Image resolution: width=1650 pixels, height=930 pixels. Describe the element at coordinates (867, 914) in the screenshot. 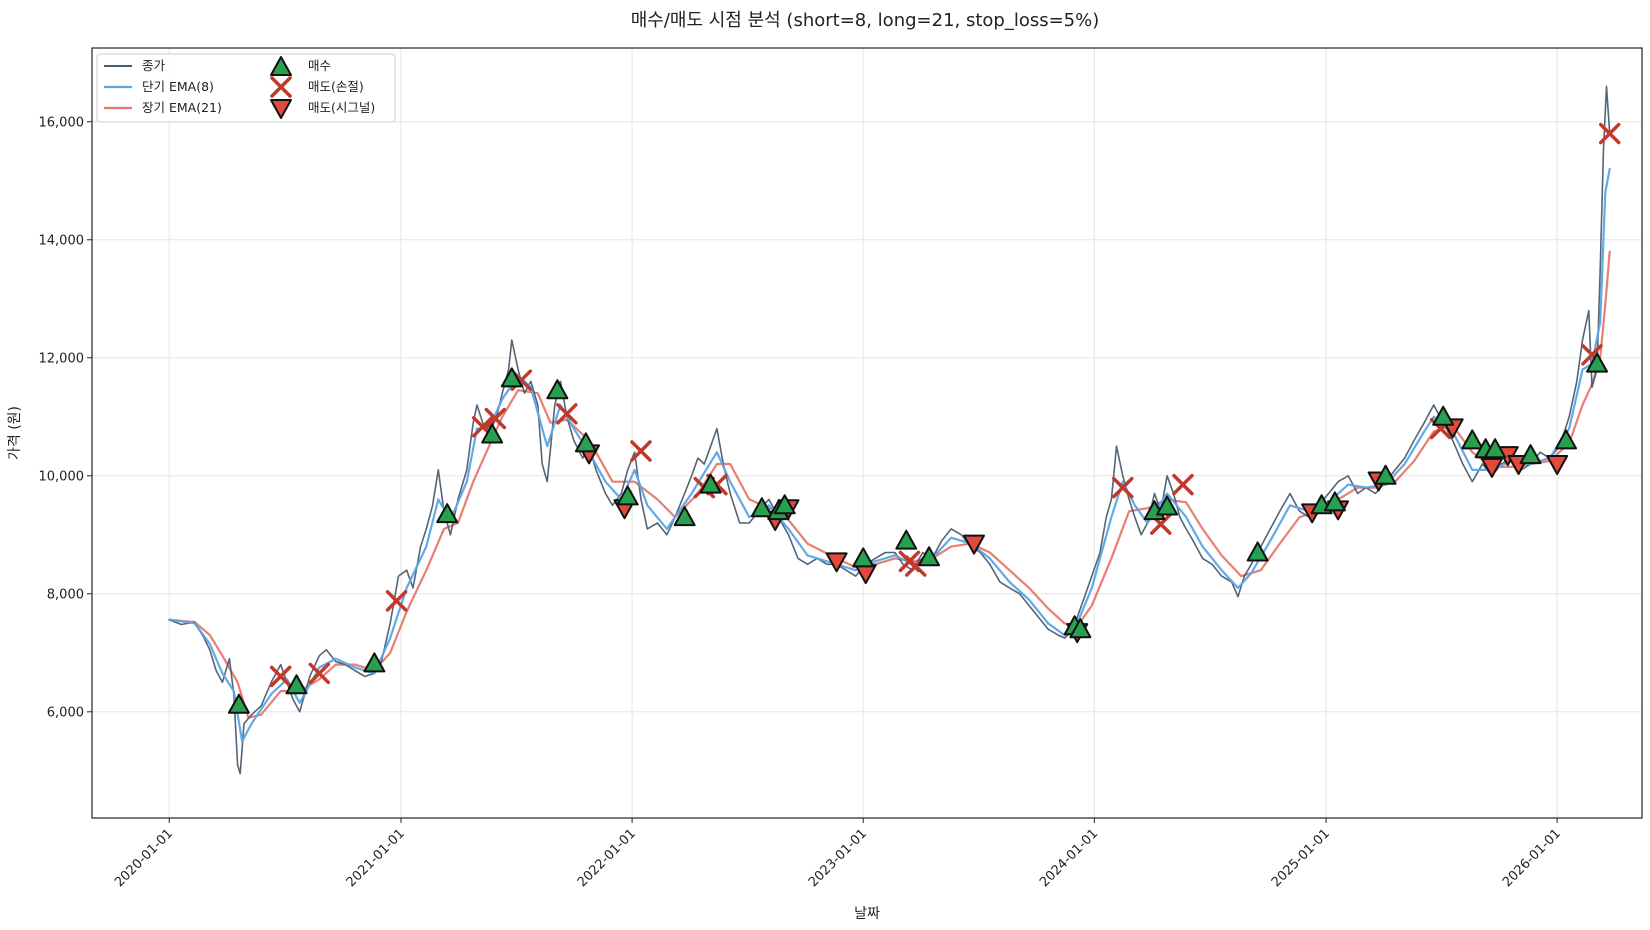

I see `x-axis-label: 날짜` at that location.